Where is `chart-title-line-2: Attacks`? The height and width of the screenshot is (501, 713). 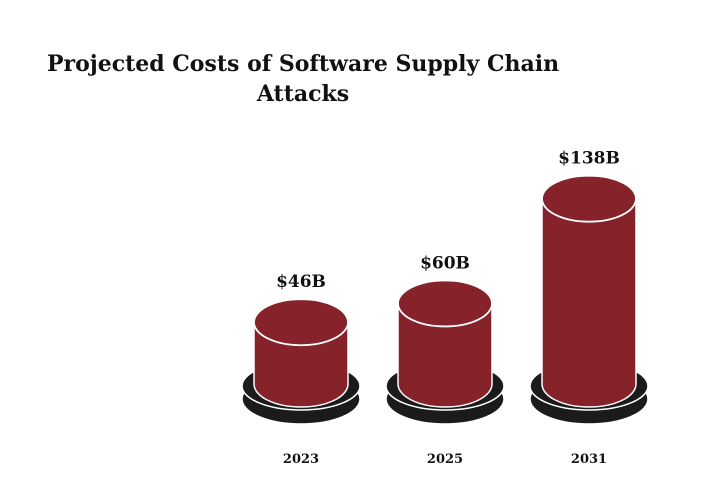 chart-title-line-2: Attacks is located at coordinates (302, 94).